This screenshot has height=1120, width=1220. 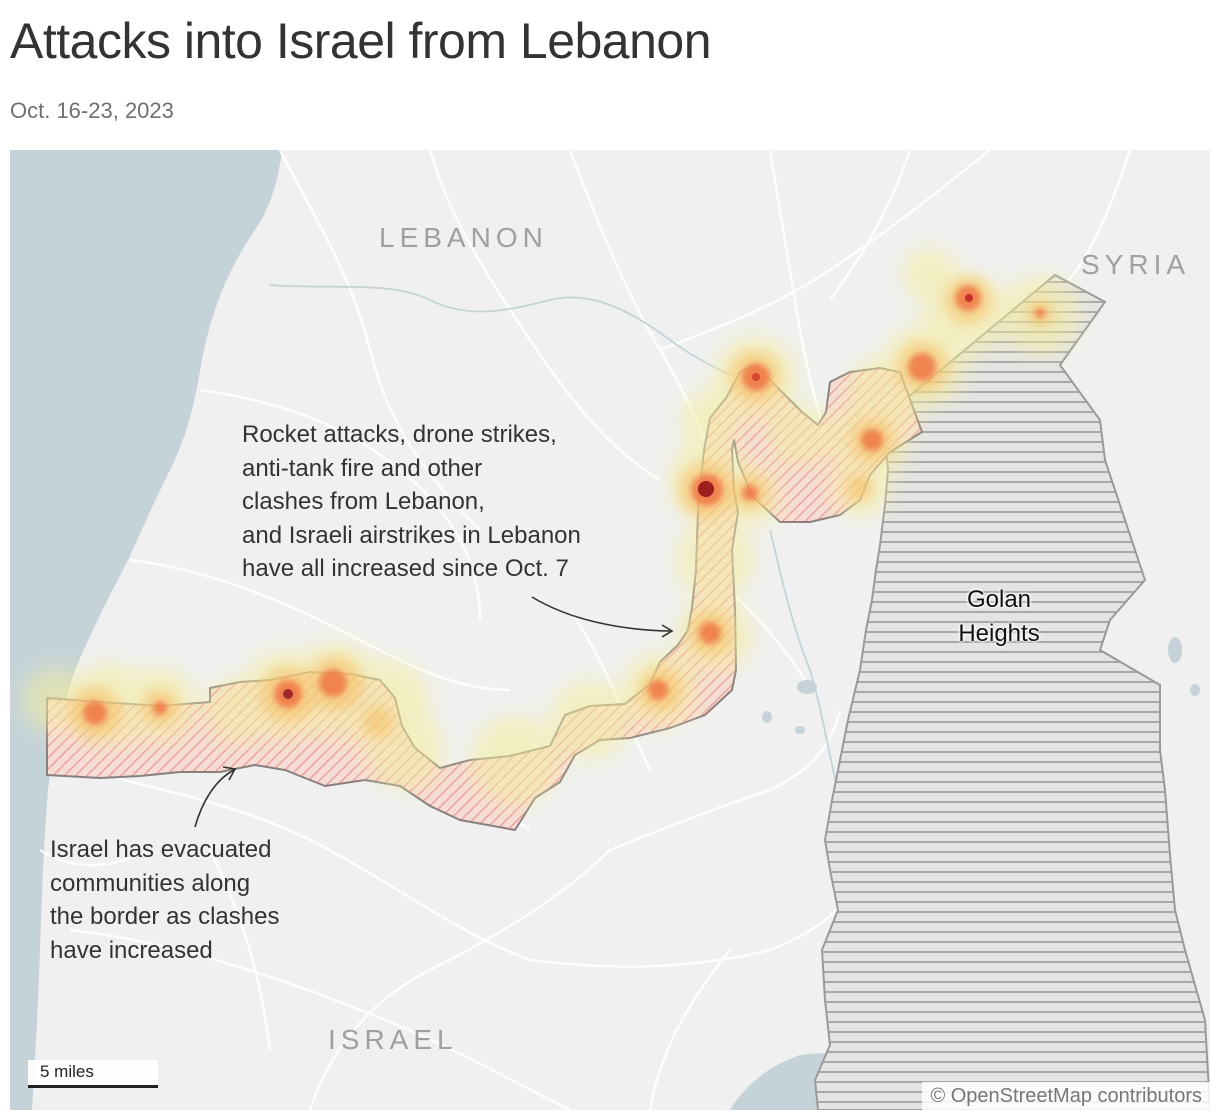 I want to click on scale-line, so click(x=93, y=1086).